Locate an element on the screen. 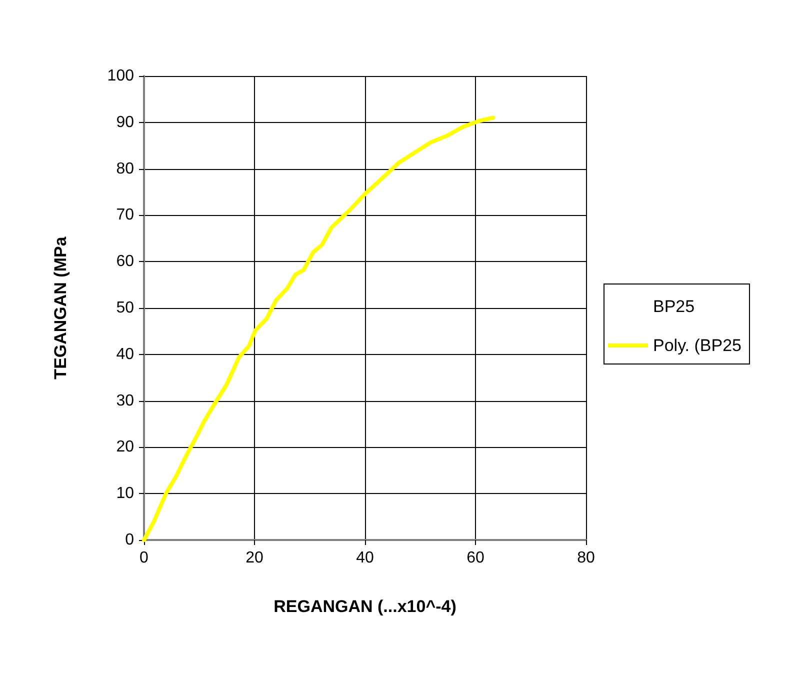 This screenshot has height=673, width=812. x-axis-title: REGANGAN (...x10^-4) is located at coordinates (365, 606).